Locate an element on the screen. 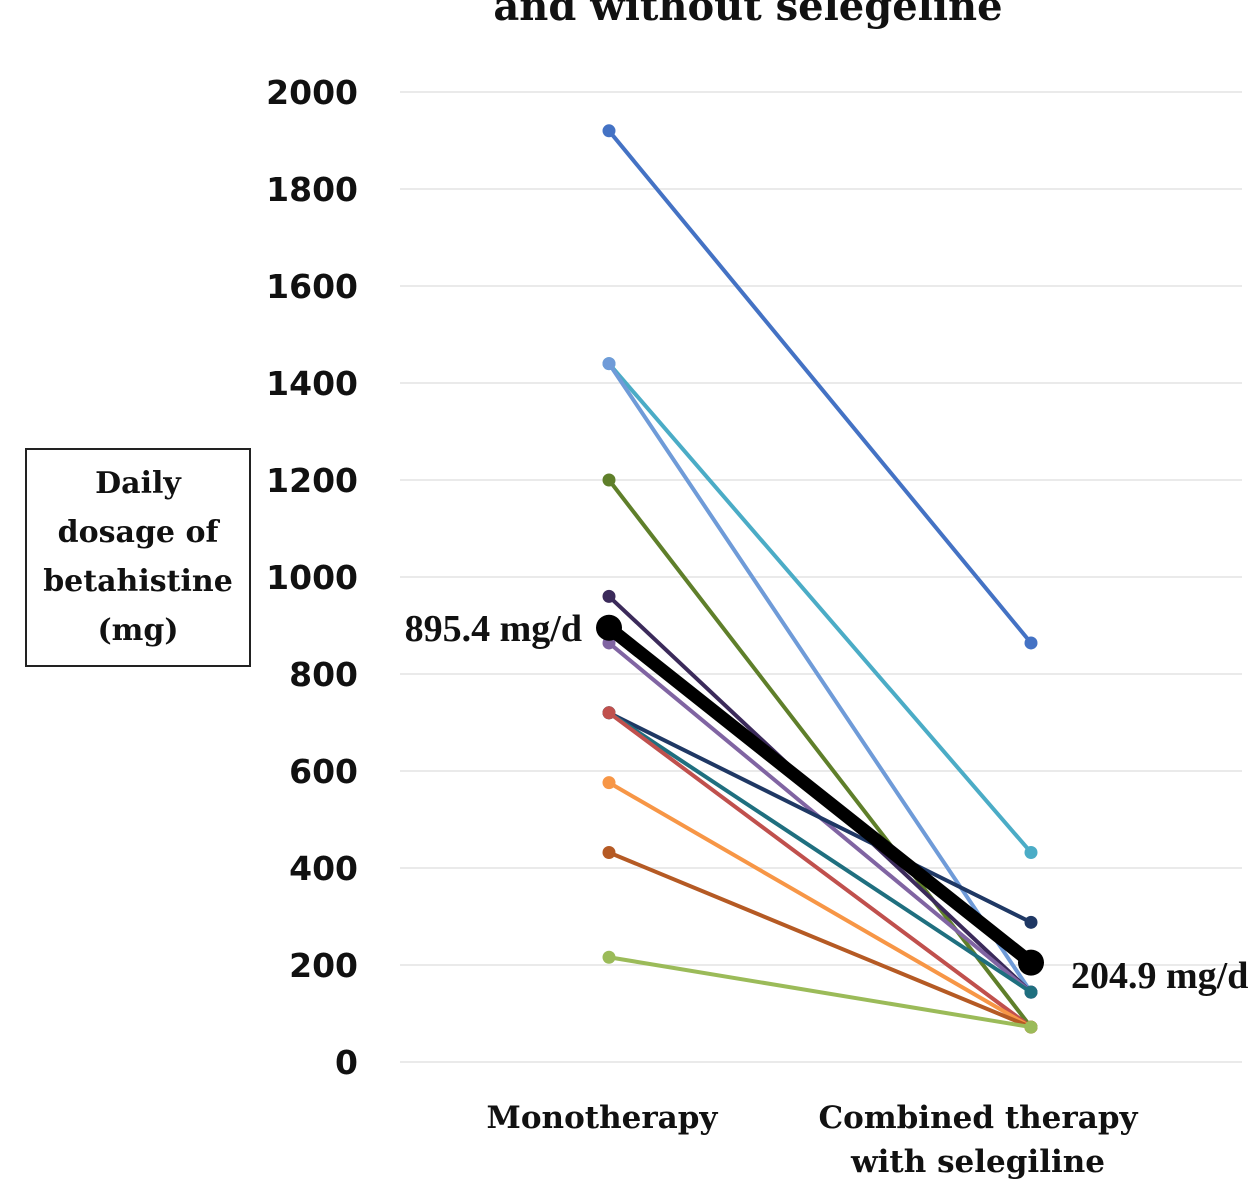 The width and height of the screenshot is (1252, 1197). y-axis-label-line-2: dosage of is located at coordinates (139, 532).